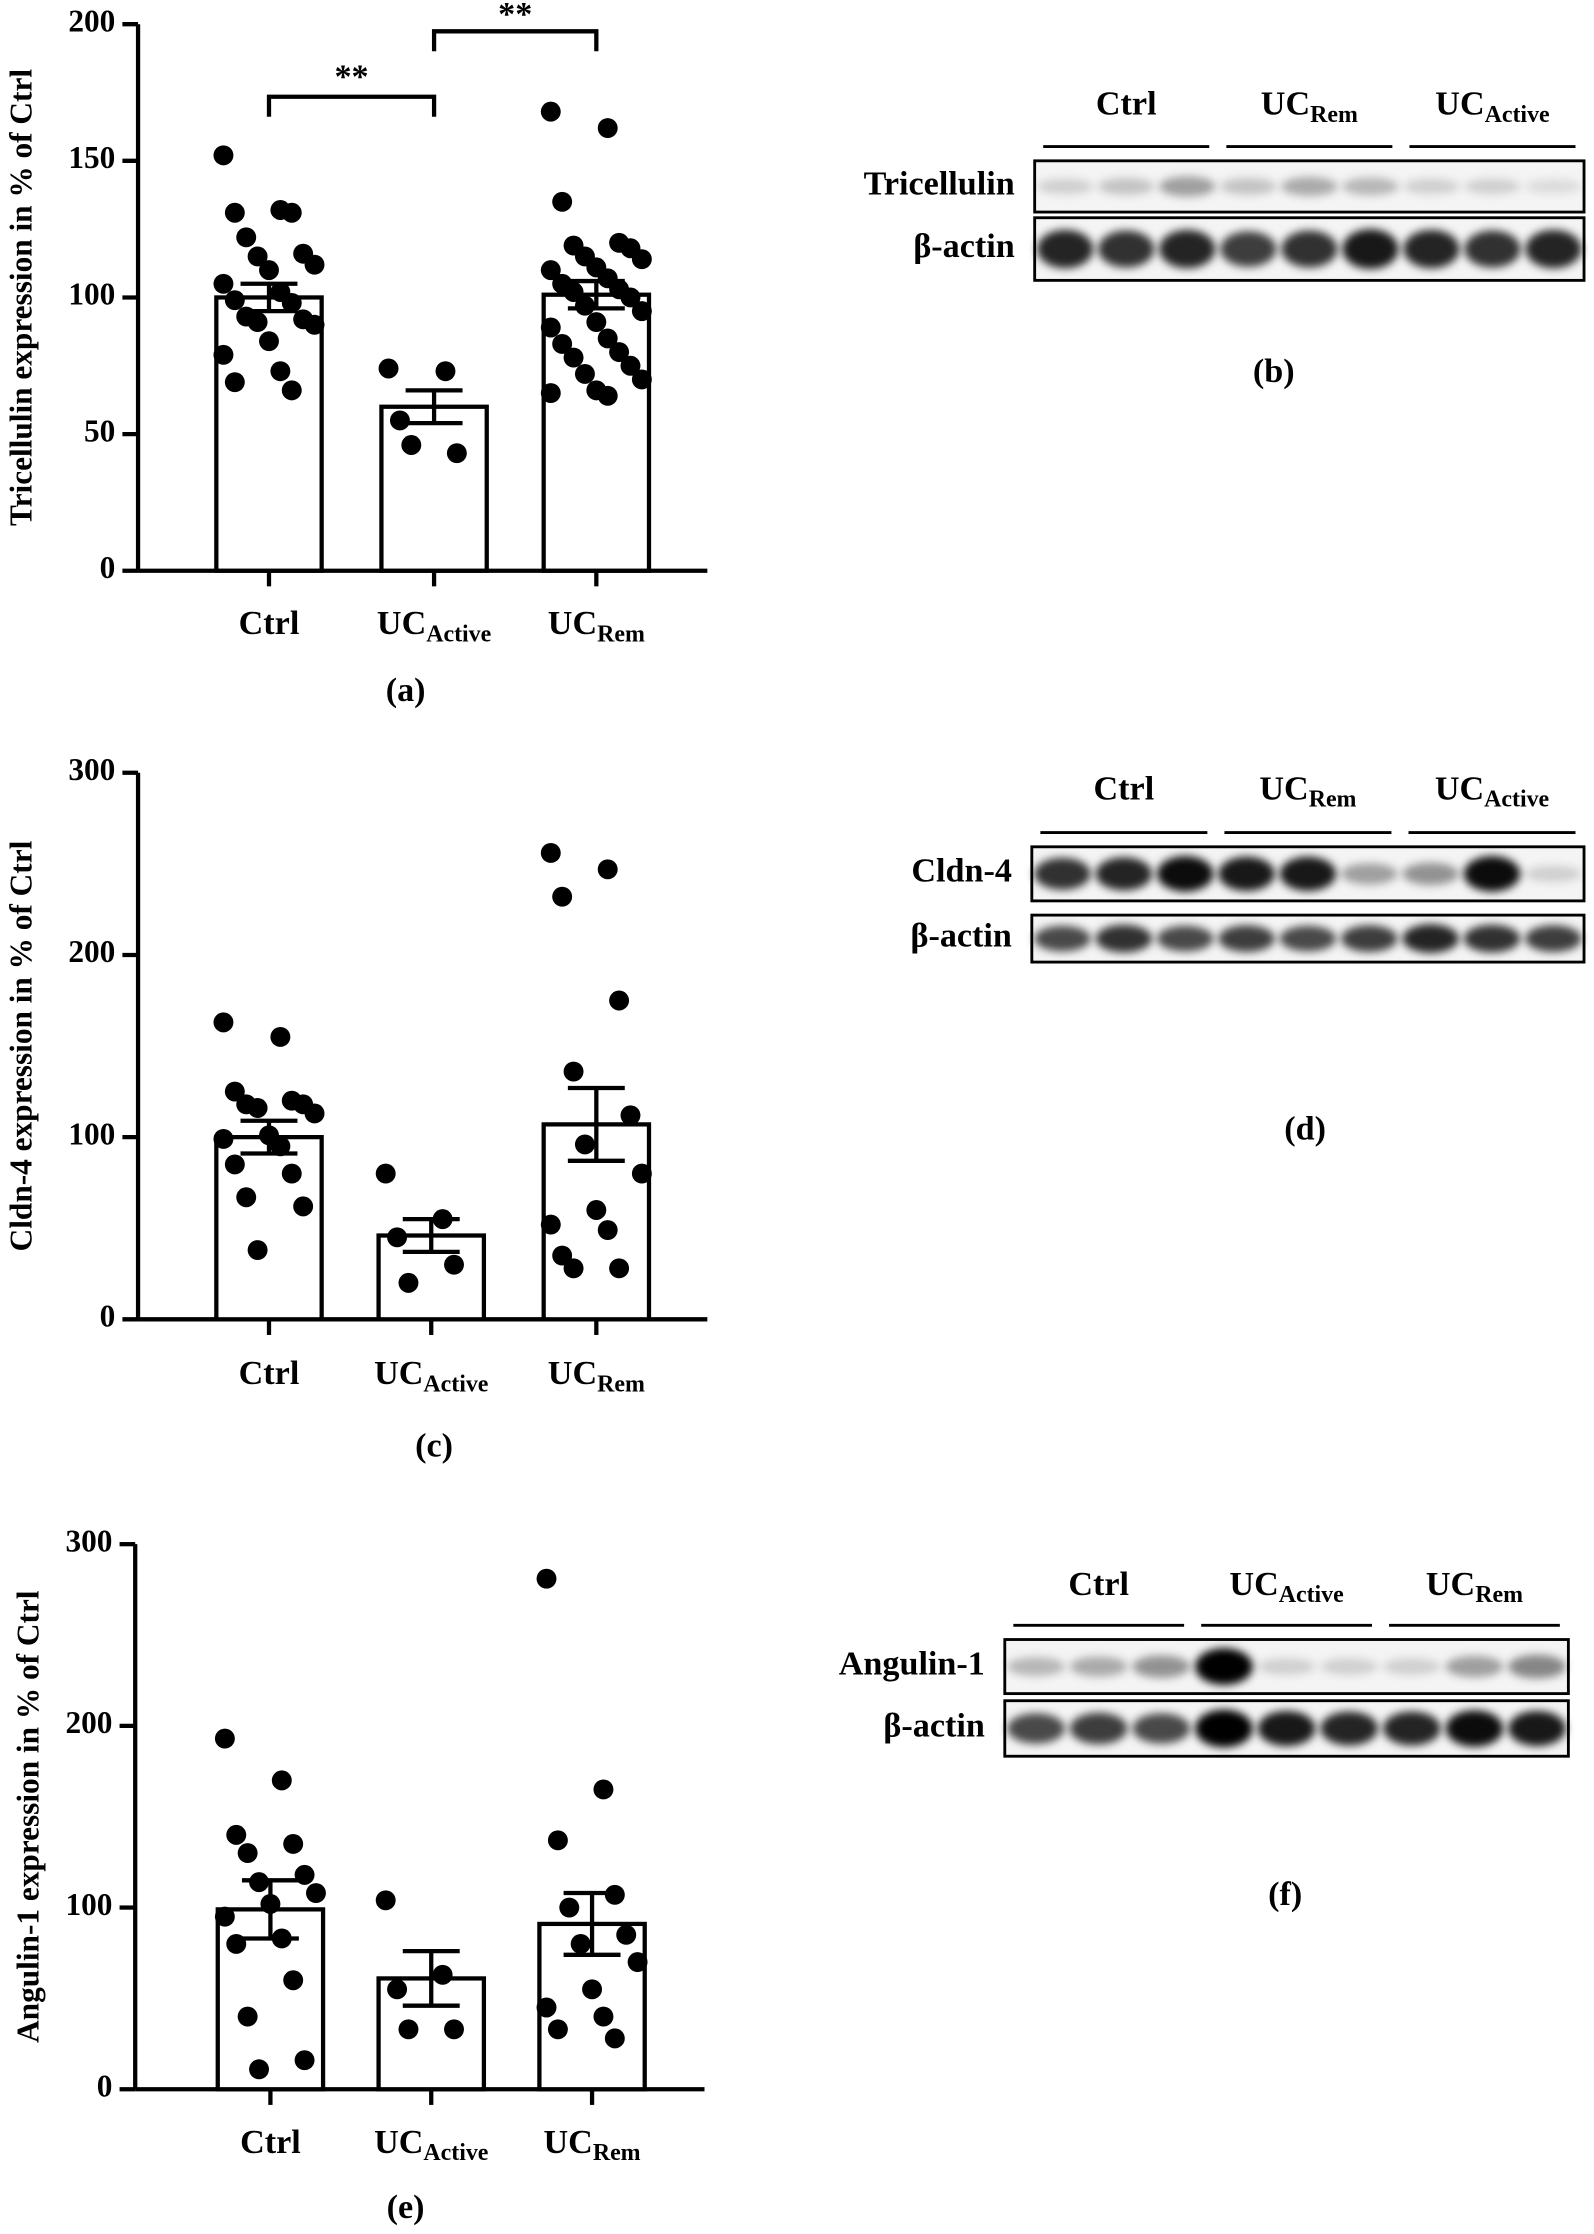  Describe the element at coordinates (592, 1923) in the screenshot. I see `error-bar` at that location.